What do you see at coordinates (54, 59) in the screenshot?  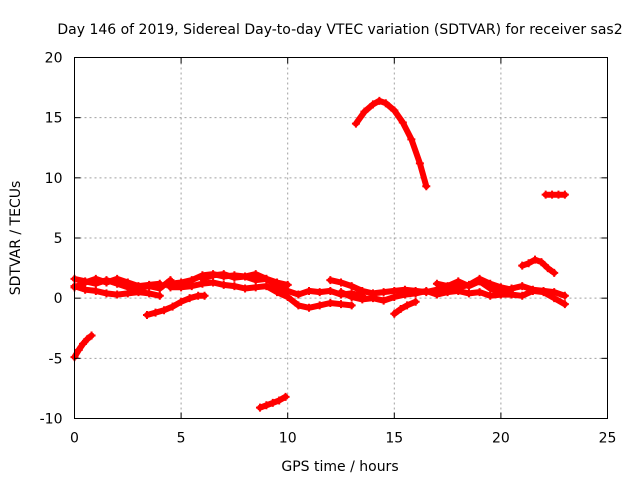 I see `y-tick-label: 20` at bounding box center [54, 59].